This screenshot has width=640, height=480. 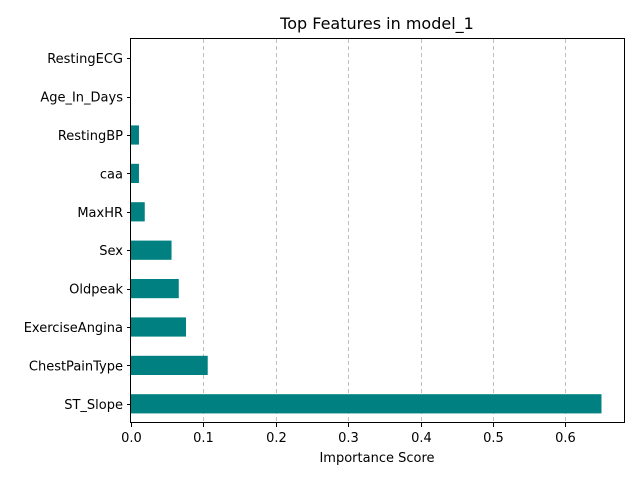 I want to click on y-tick-label: Sex, so click(x=111, y=251).